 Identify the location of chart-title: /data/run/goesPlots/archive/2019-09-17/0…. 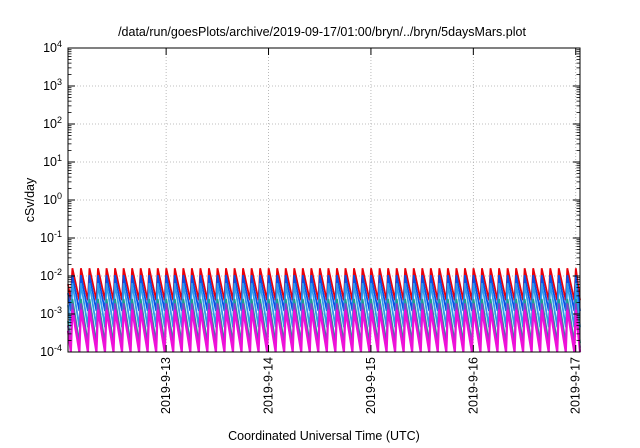
(322, 32).